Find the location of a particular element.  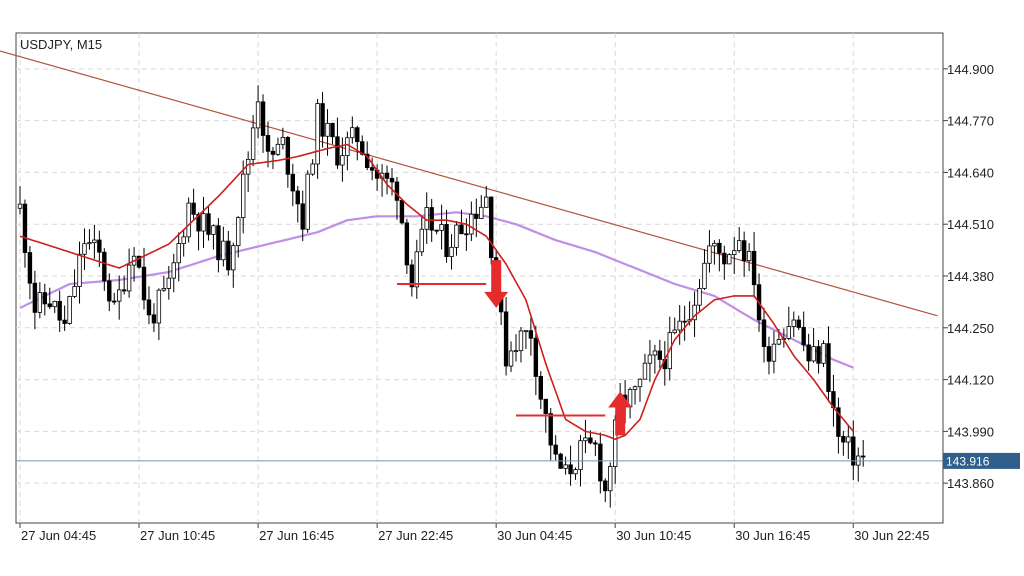

current-price-badge-box is located at coordinates (981, 460).